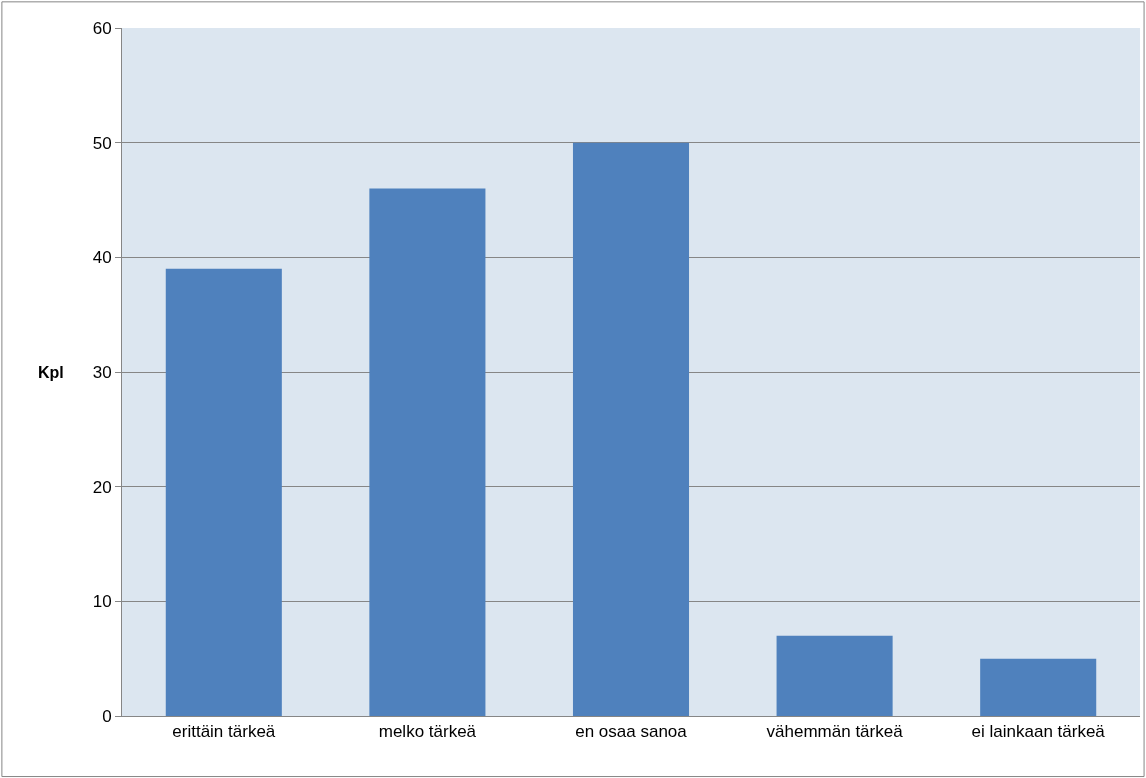 The width and height of the screenshot is (1146, 778). What do you see at coordinates (102, 28) in the screenshot?
I see `y-tick-label: 60` at bounding box center [102, 28].